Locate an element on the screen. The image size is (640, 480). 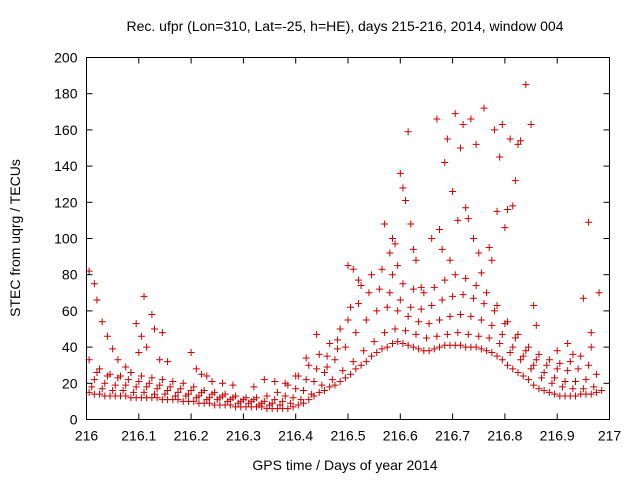
x-tick-label: 217 is located at coordinates (610, 436).